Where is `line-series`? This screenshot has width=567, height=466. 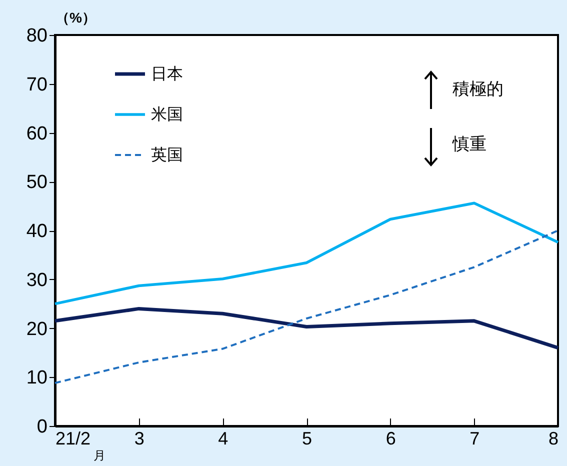 line-series is located at coordinates (306, 328).